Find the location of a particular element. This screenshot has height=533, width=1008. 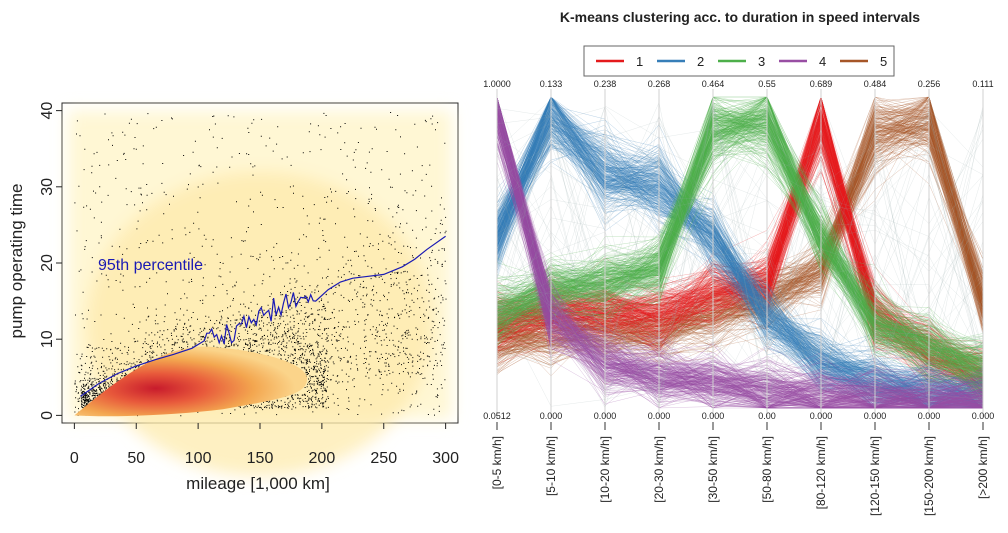

legend-label: 5 is located at coordinates (883, 61).